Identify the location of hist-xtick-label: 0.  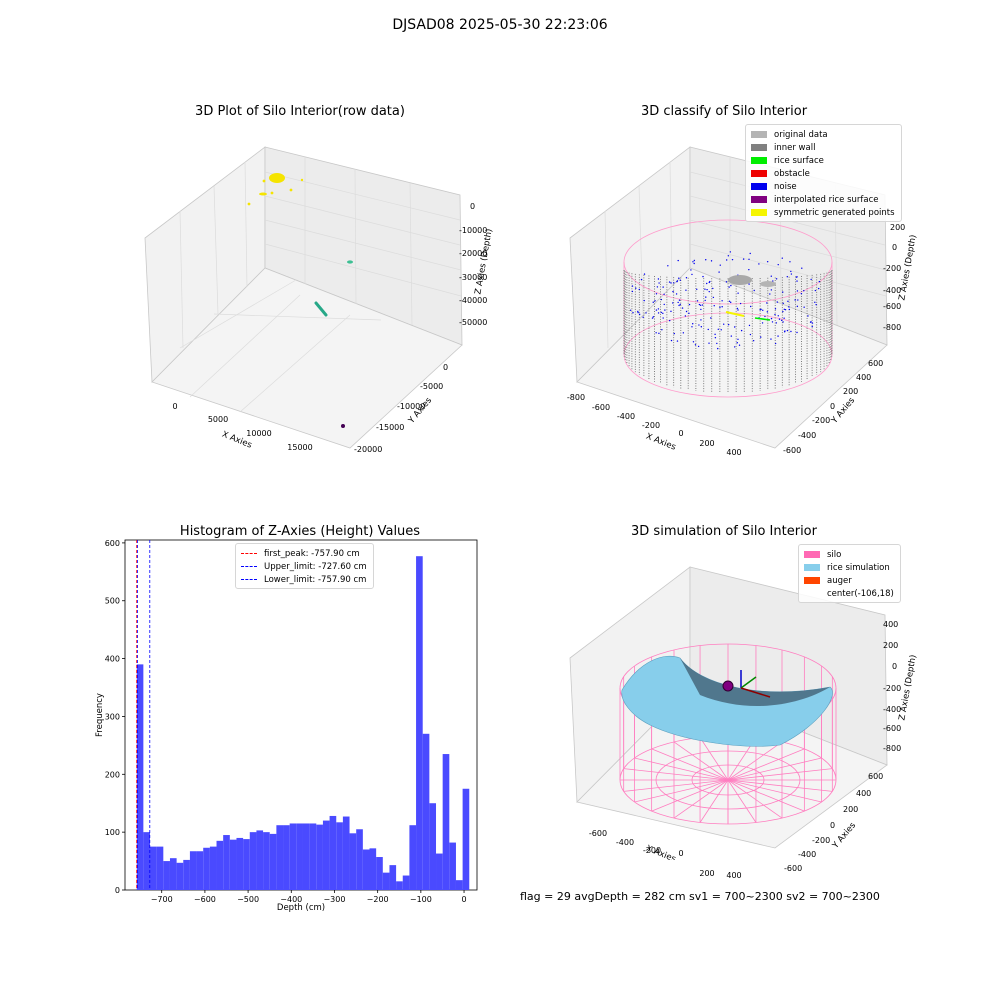
(463, 899).